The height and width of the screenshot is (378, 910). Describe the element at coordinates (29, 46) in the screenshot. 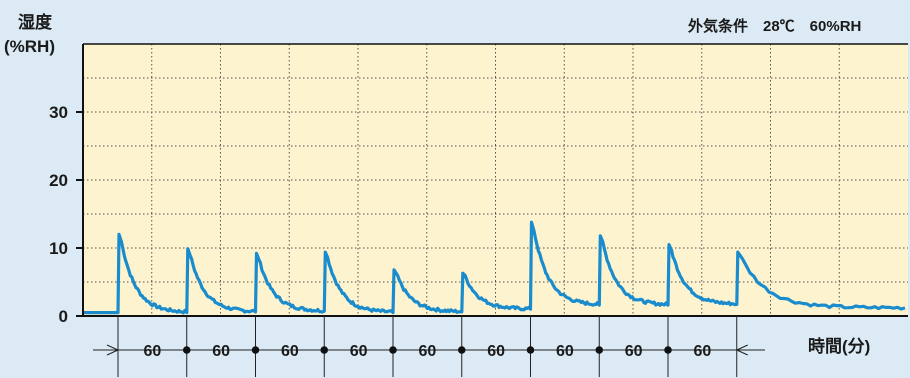

I see `y-axis-label-line2: (%RH)` at that location.